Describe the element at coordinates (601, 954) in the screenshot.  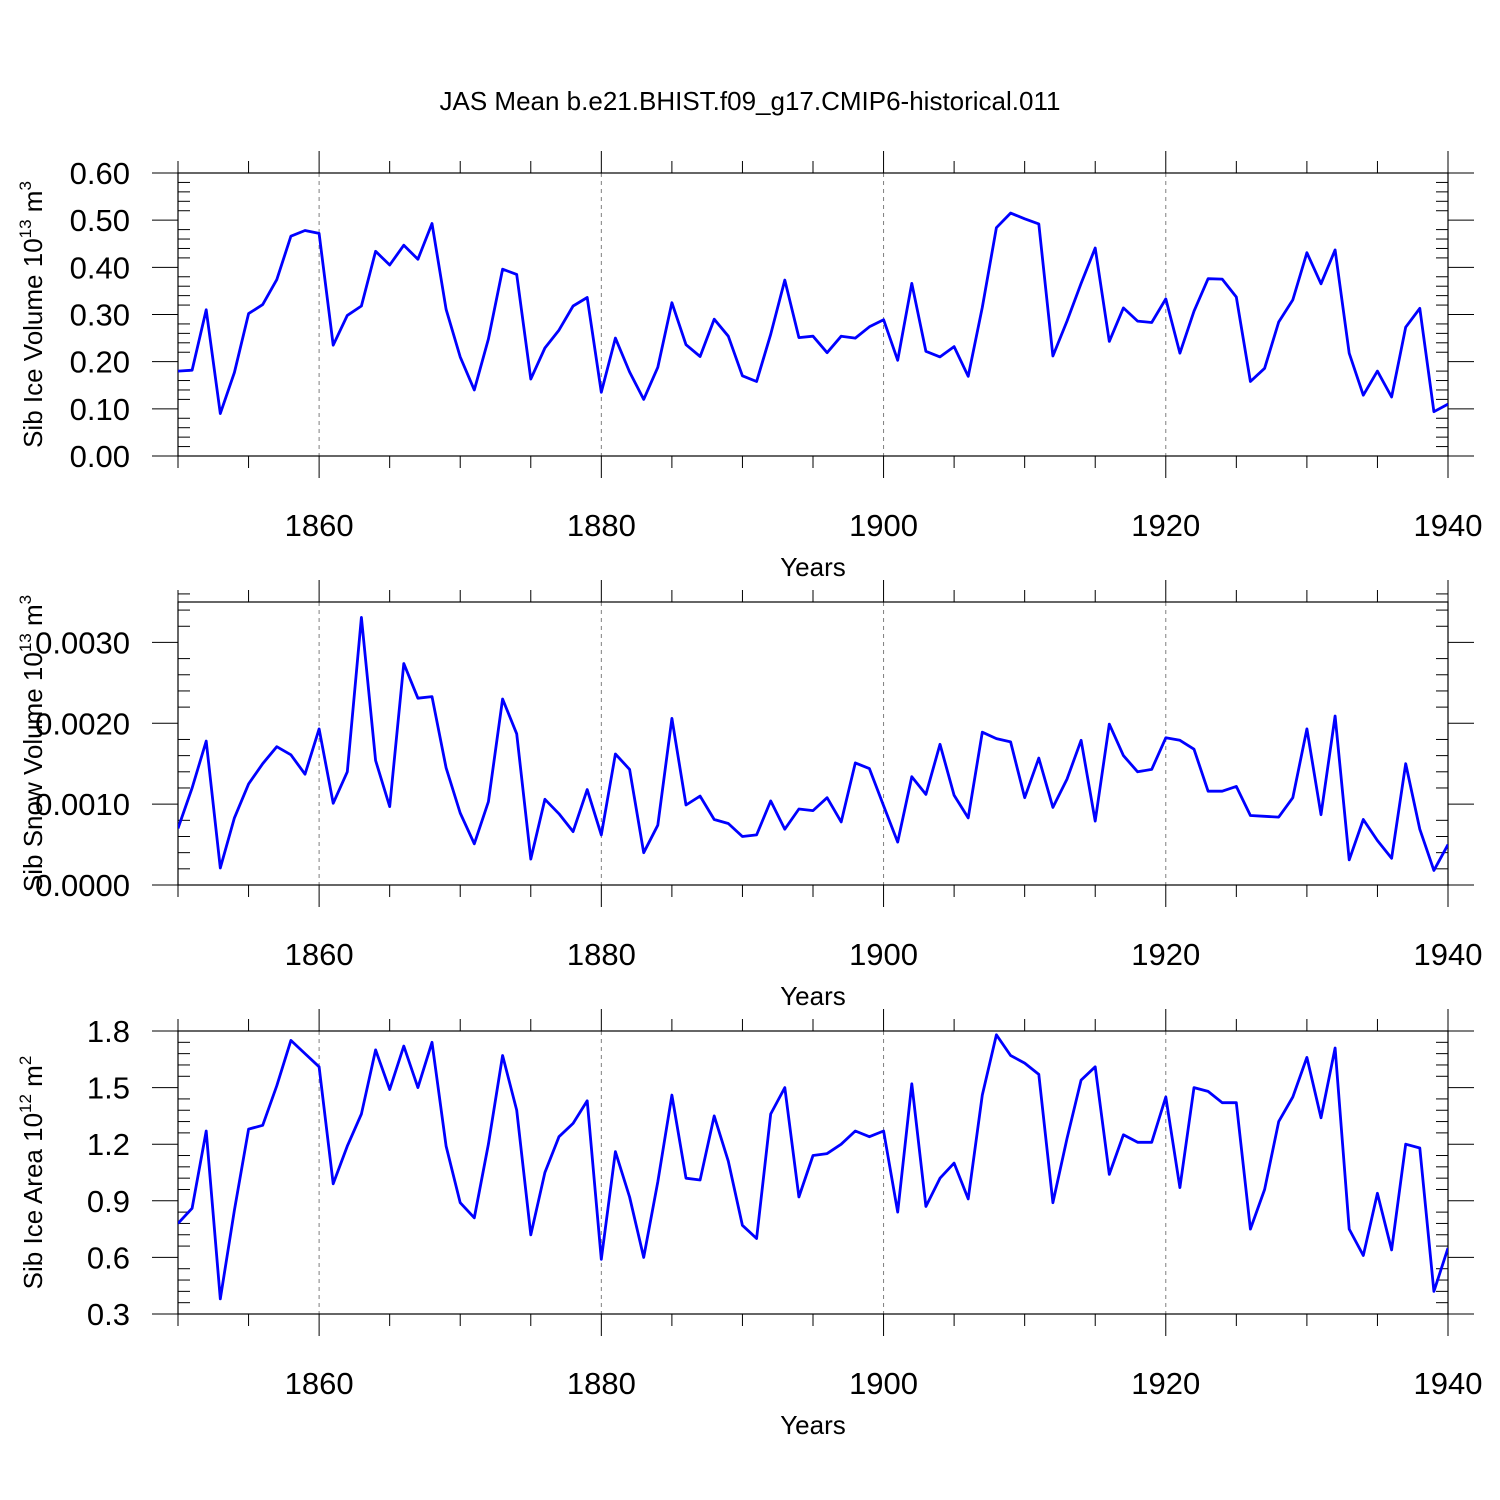
I see `x-tick-label: 1880` at that location.